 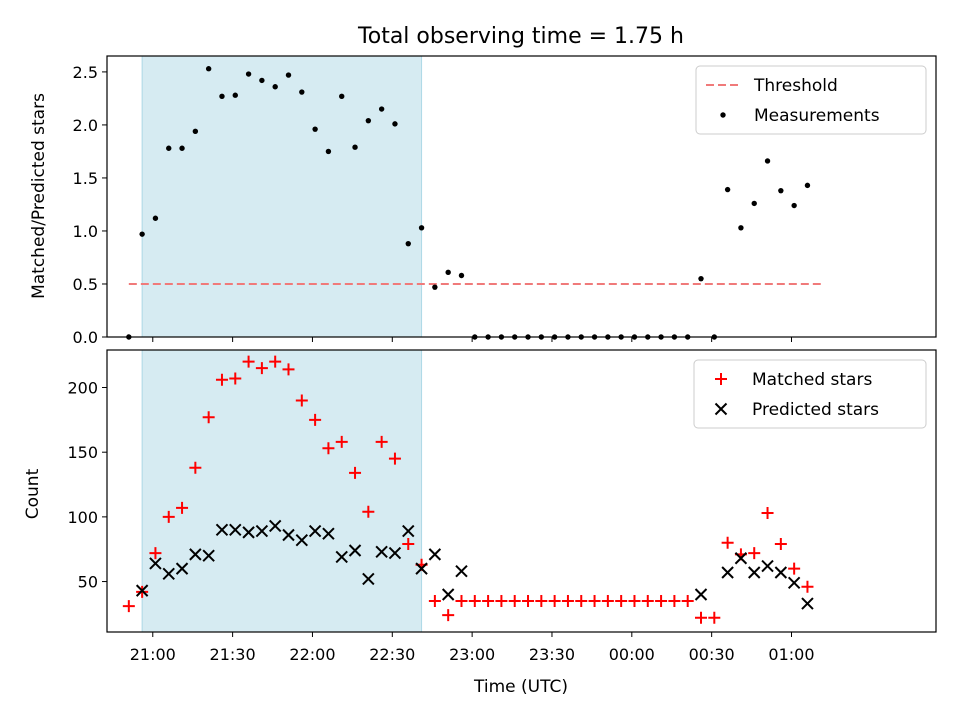 I want to click on x-tick-label: 22:30, so click(x=392, y=654).